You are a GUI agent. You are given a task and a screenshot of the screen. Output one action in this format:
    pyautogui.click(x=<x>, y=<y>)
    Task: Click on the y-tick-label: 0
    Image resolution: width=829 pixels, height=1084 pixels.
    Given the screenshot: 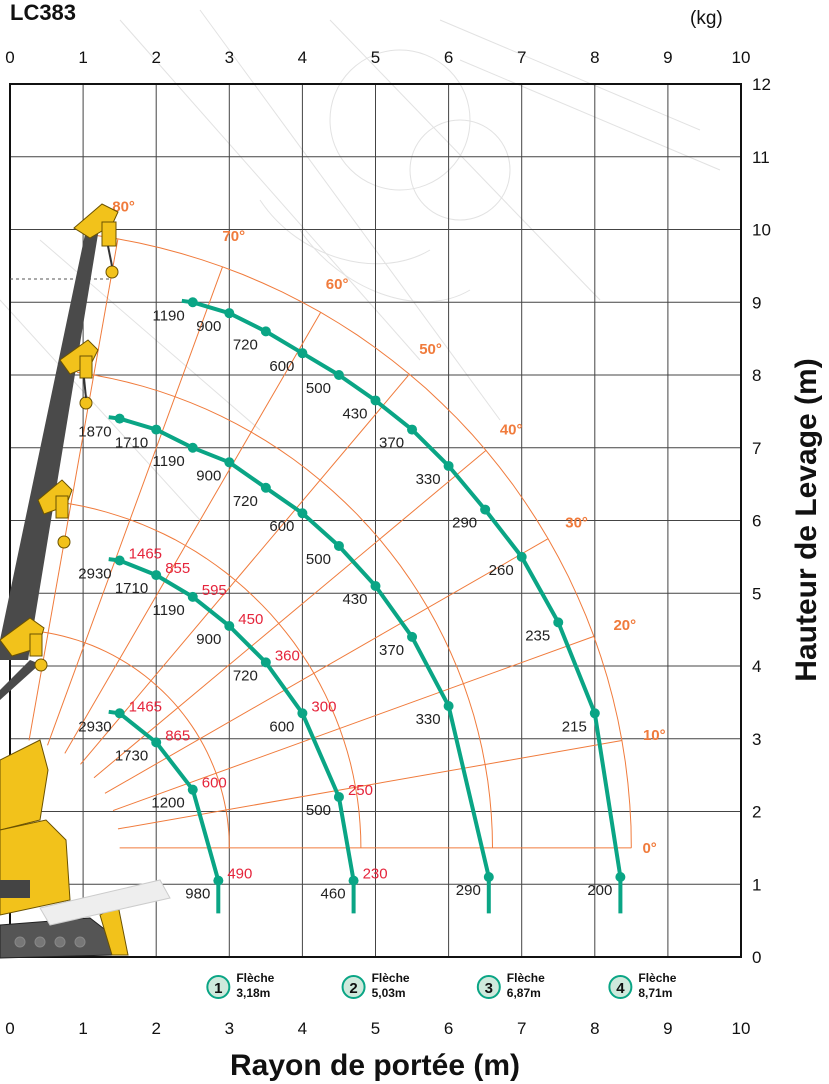 What is the action you would take?
    pyautogui.click(x=756, y=957)
    